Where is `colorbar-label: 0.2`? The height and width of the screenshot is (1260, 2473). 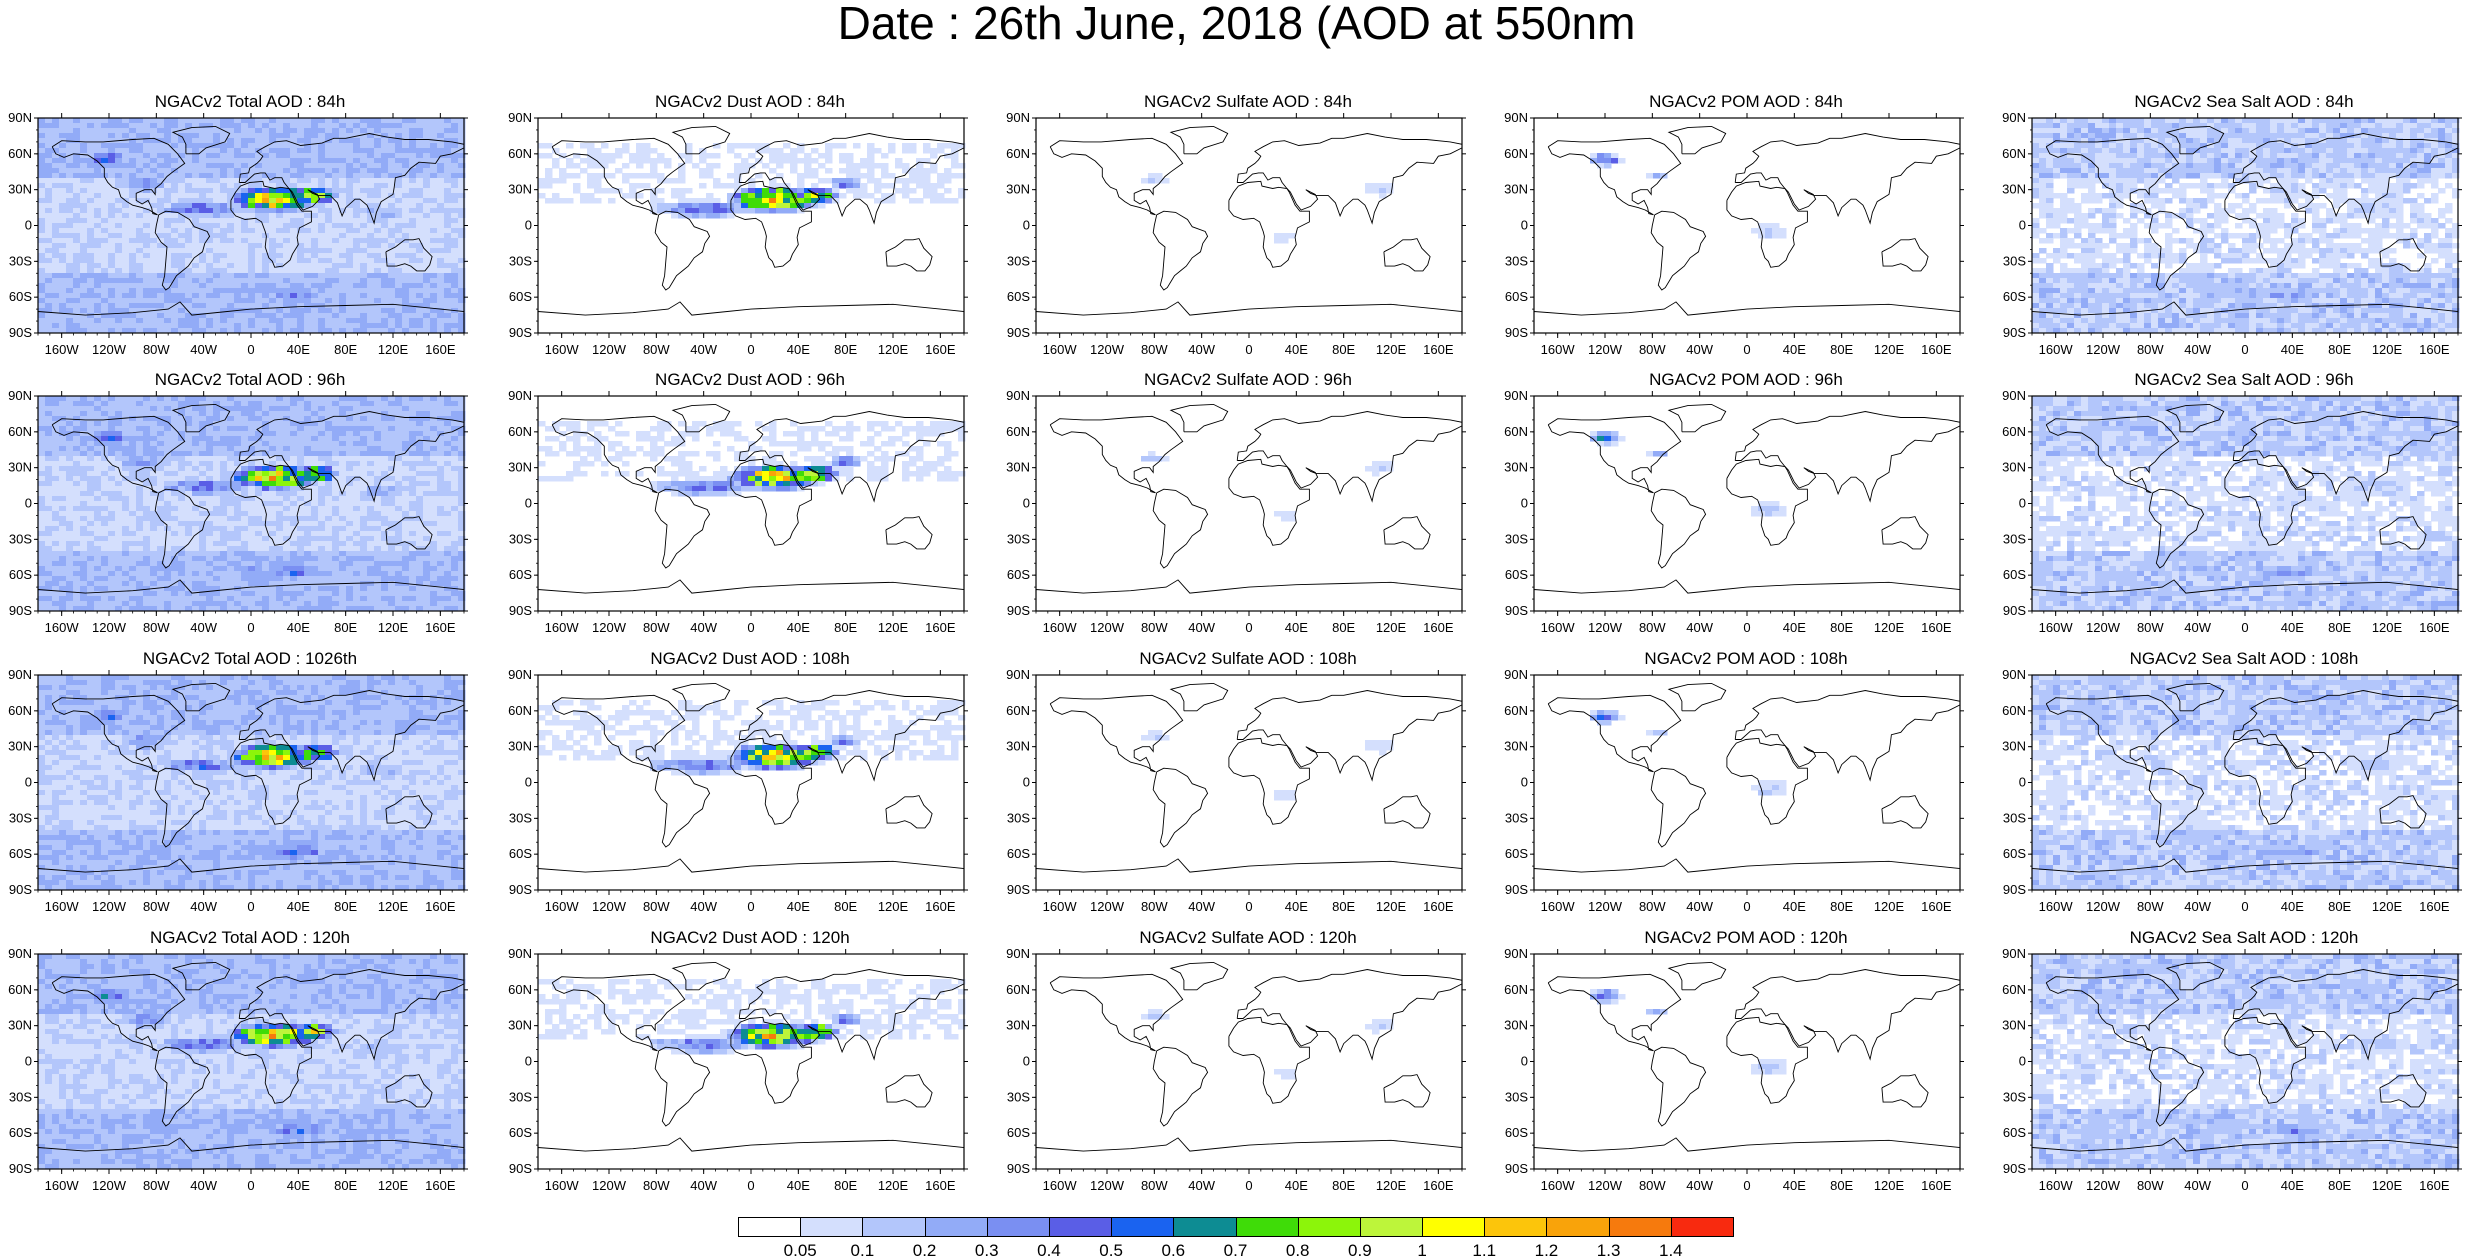
colorbar-label: 0.2 is located at coordinates (925, 1251).